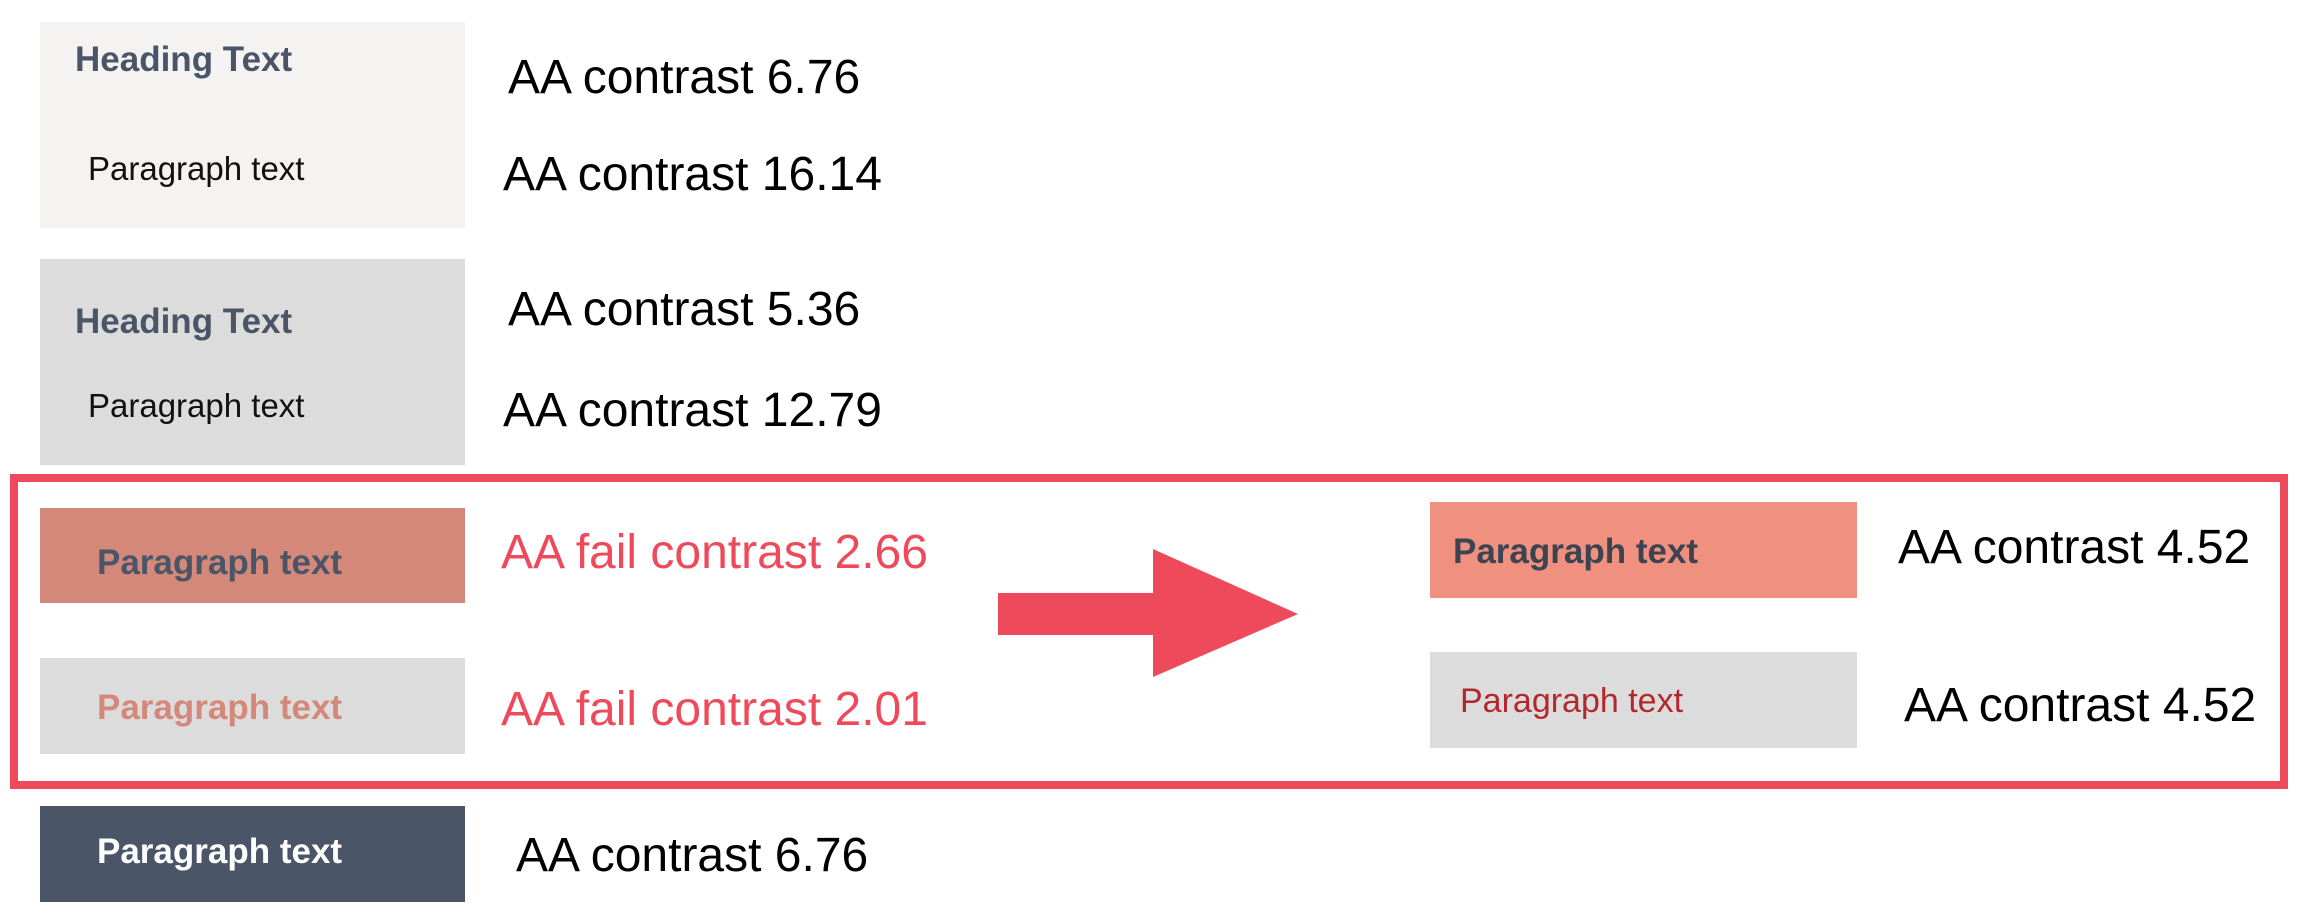  What do you see at coordinates (684, 309) in the screenshot?
I see `heading-contrast-gray: AA contrast 5.36` at bounding box center [684, 309].